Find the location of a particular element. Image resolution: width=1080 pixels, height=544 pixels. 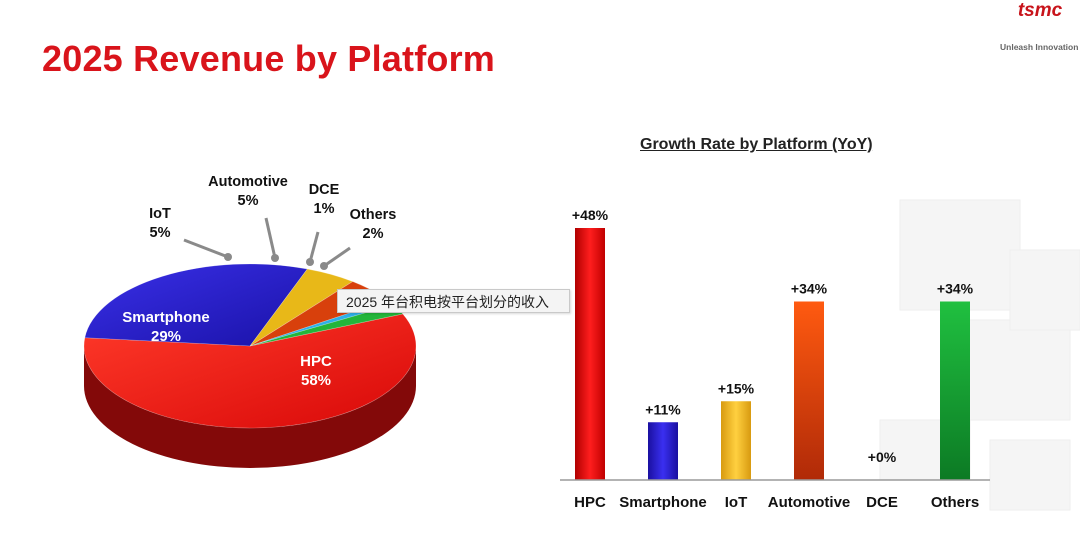

pie-value-iot: 5% is located at coordinates (160, 233).